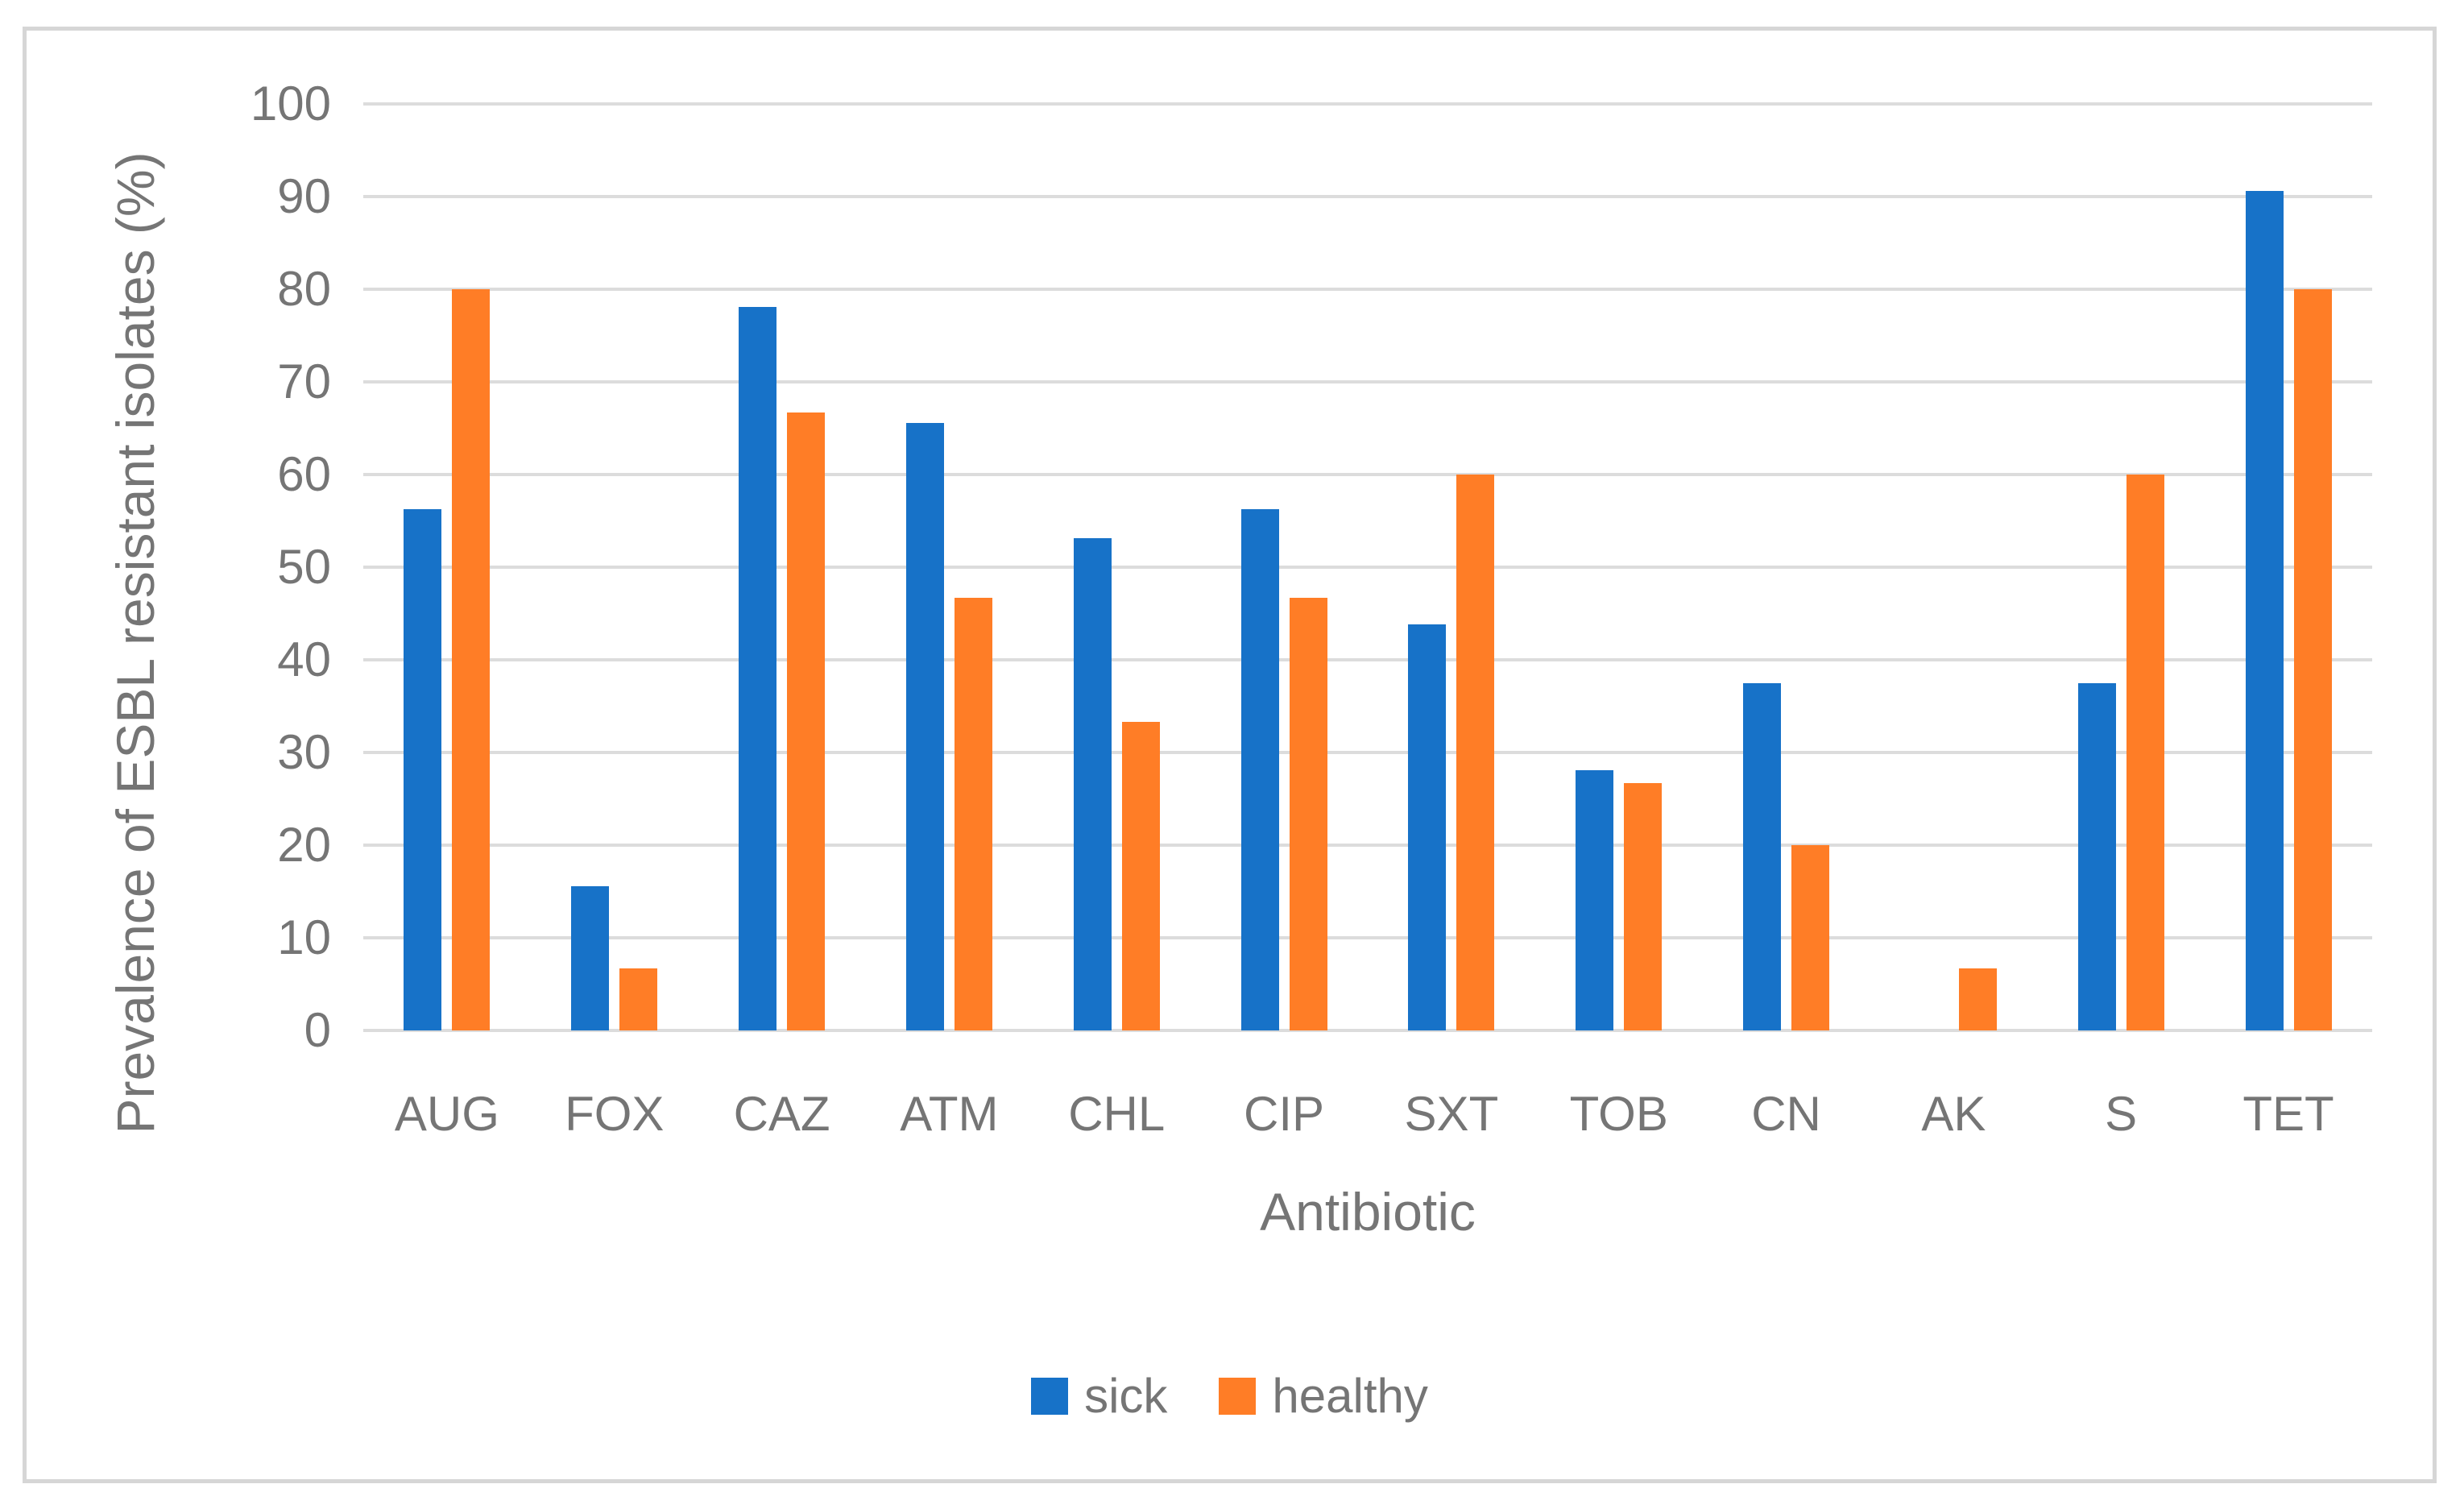 This screenshot has height=1509, width=2464. Describe the element at coordinates (304, 937) in the screenshot. I see `y-tick-label-10: 10` at that location.